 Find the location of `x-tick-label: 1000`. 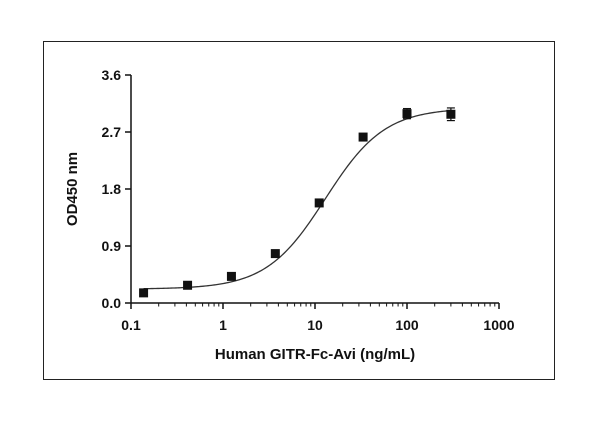

x-tick-label: 1000 is located at coordinates (498, 325).